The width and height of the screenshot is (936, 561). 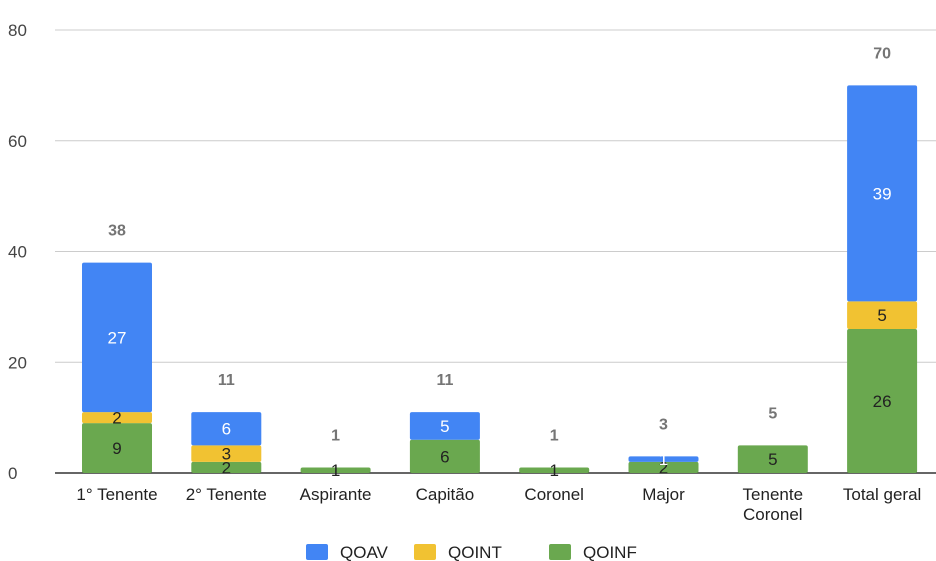 I want to click on x-tick-label: Aspirante, so click(x=336, y=494).